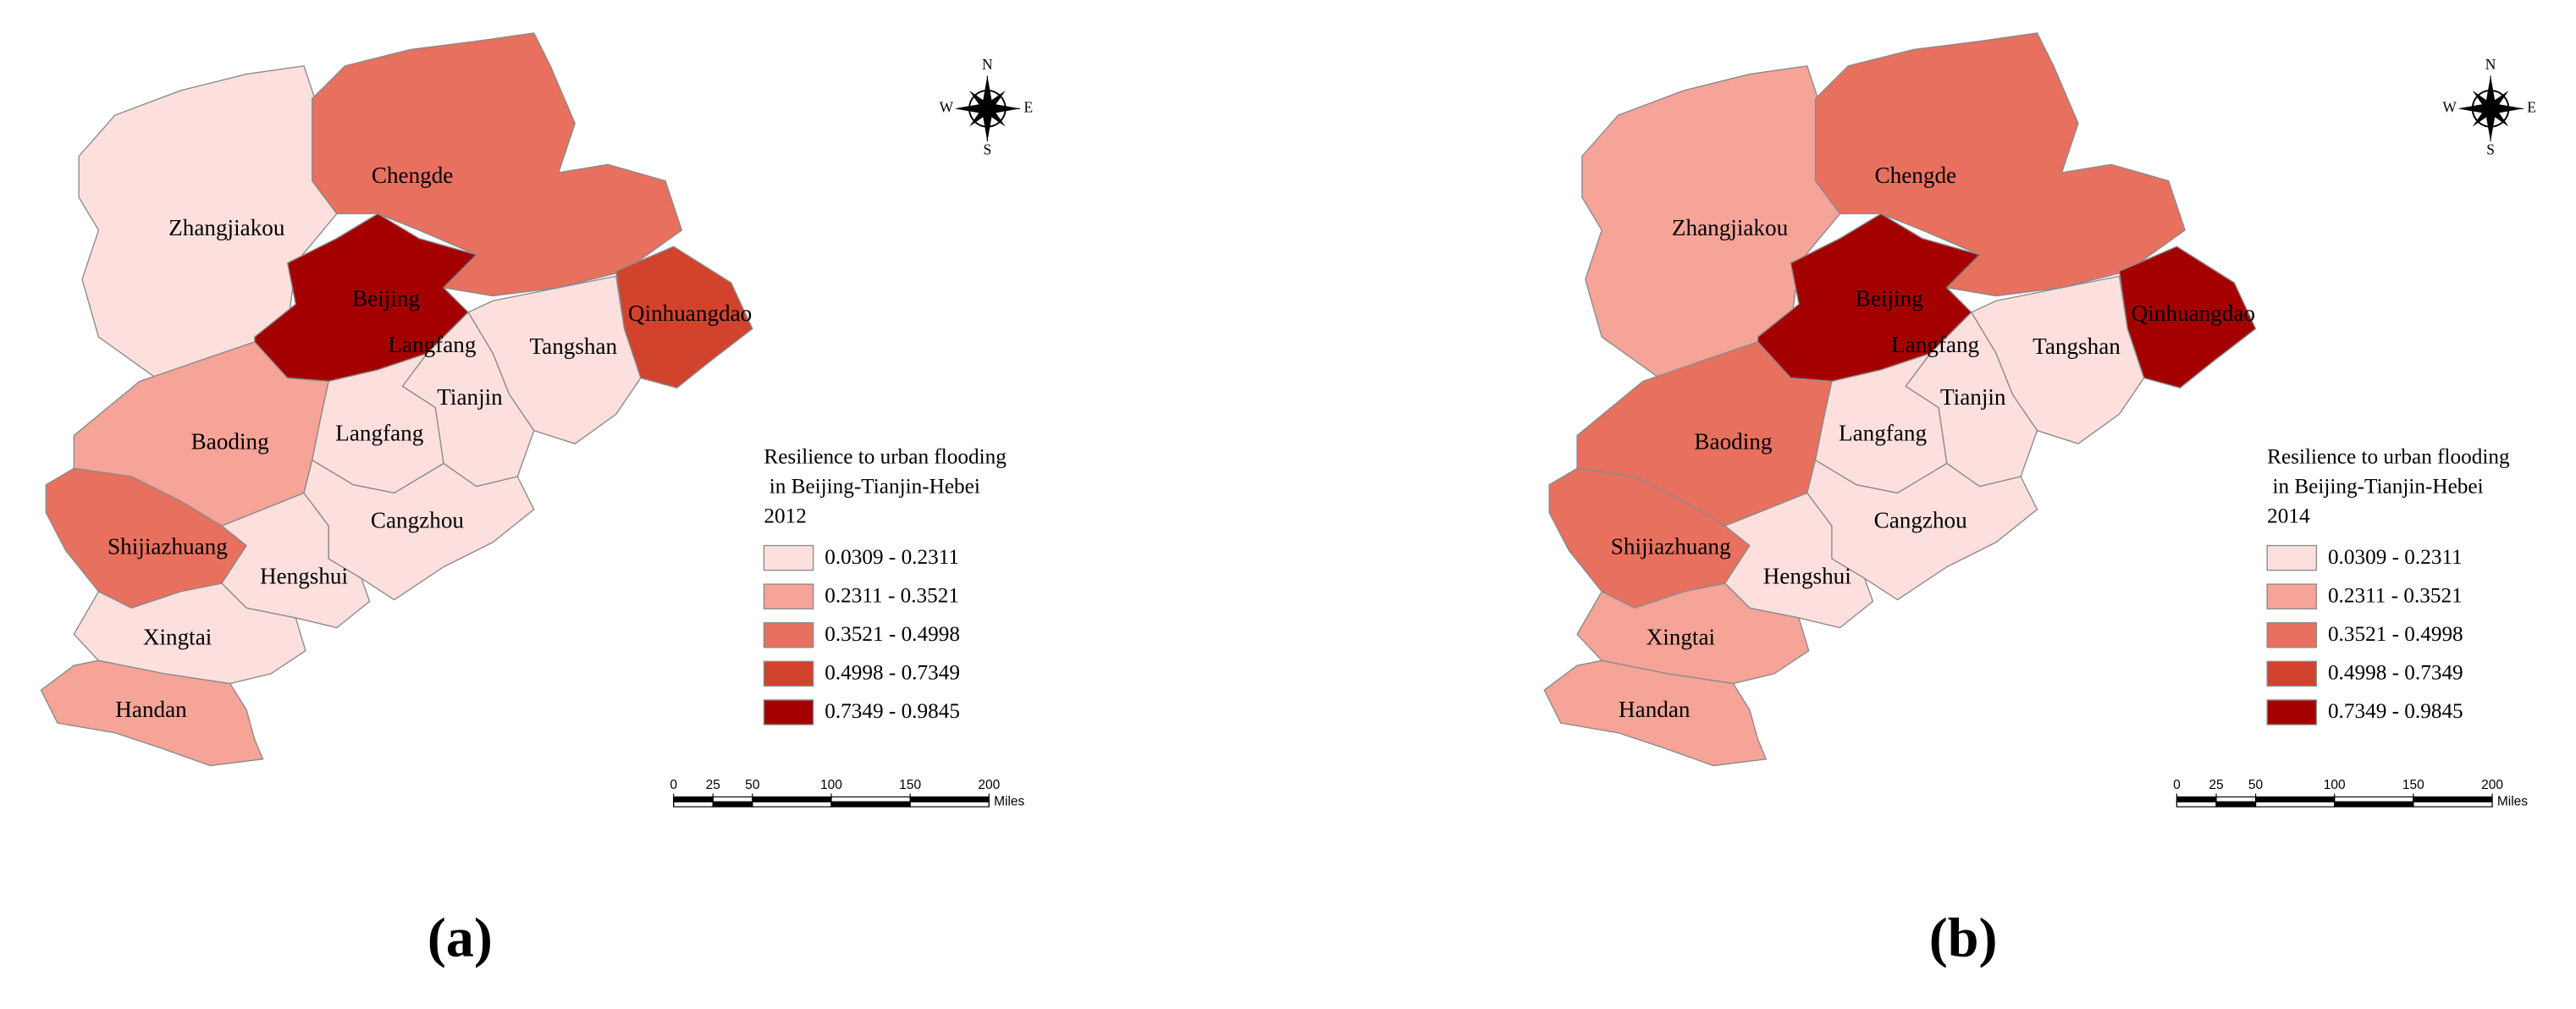 This screenshot has height=1009, width=2576. What do you see at coordinates (413, 175) in the screenshot?
I see `region-label: Chengde` at bounding box center [413, 175].